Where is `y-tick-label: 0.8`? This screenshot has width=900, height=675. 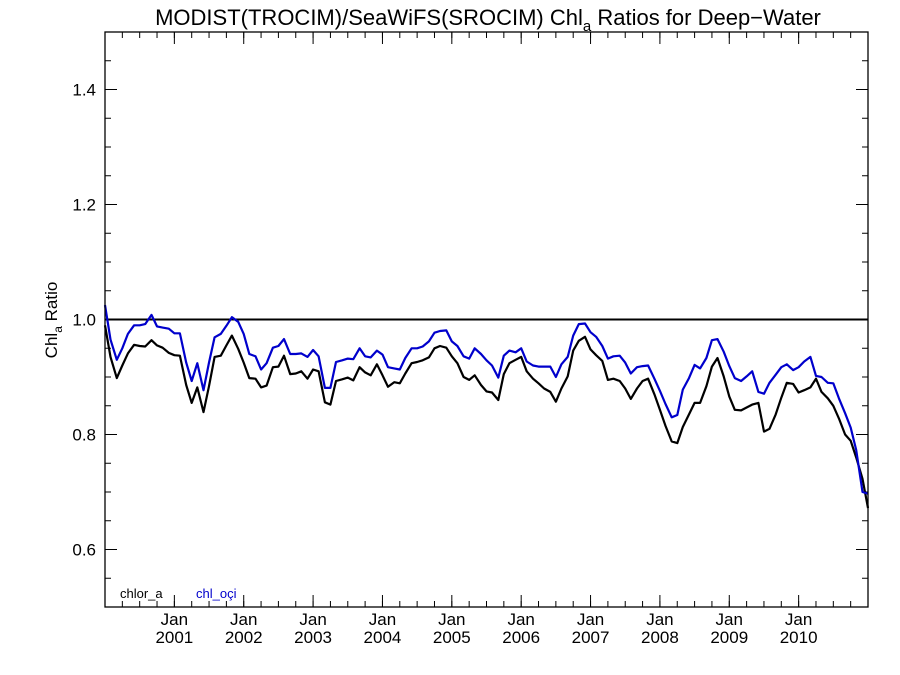
y-tick-label: 0.8 is located at coordinates (84, 435).